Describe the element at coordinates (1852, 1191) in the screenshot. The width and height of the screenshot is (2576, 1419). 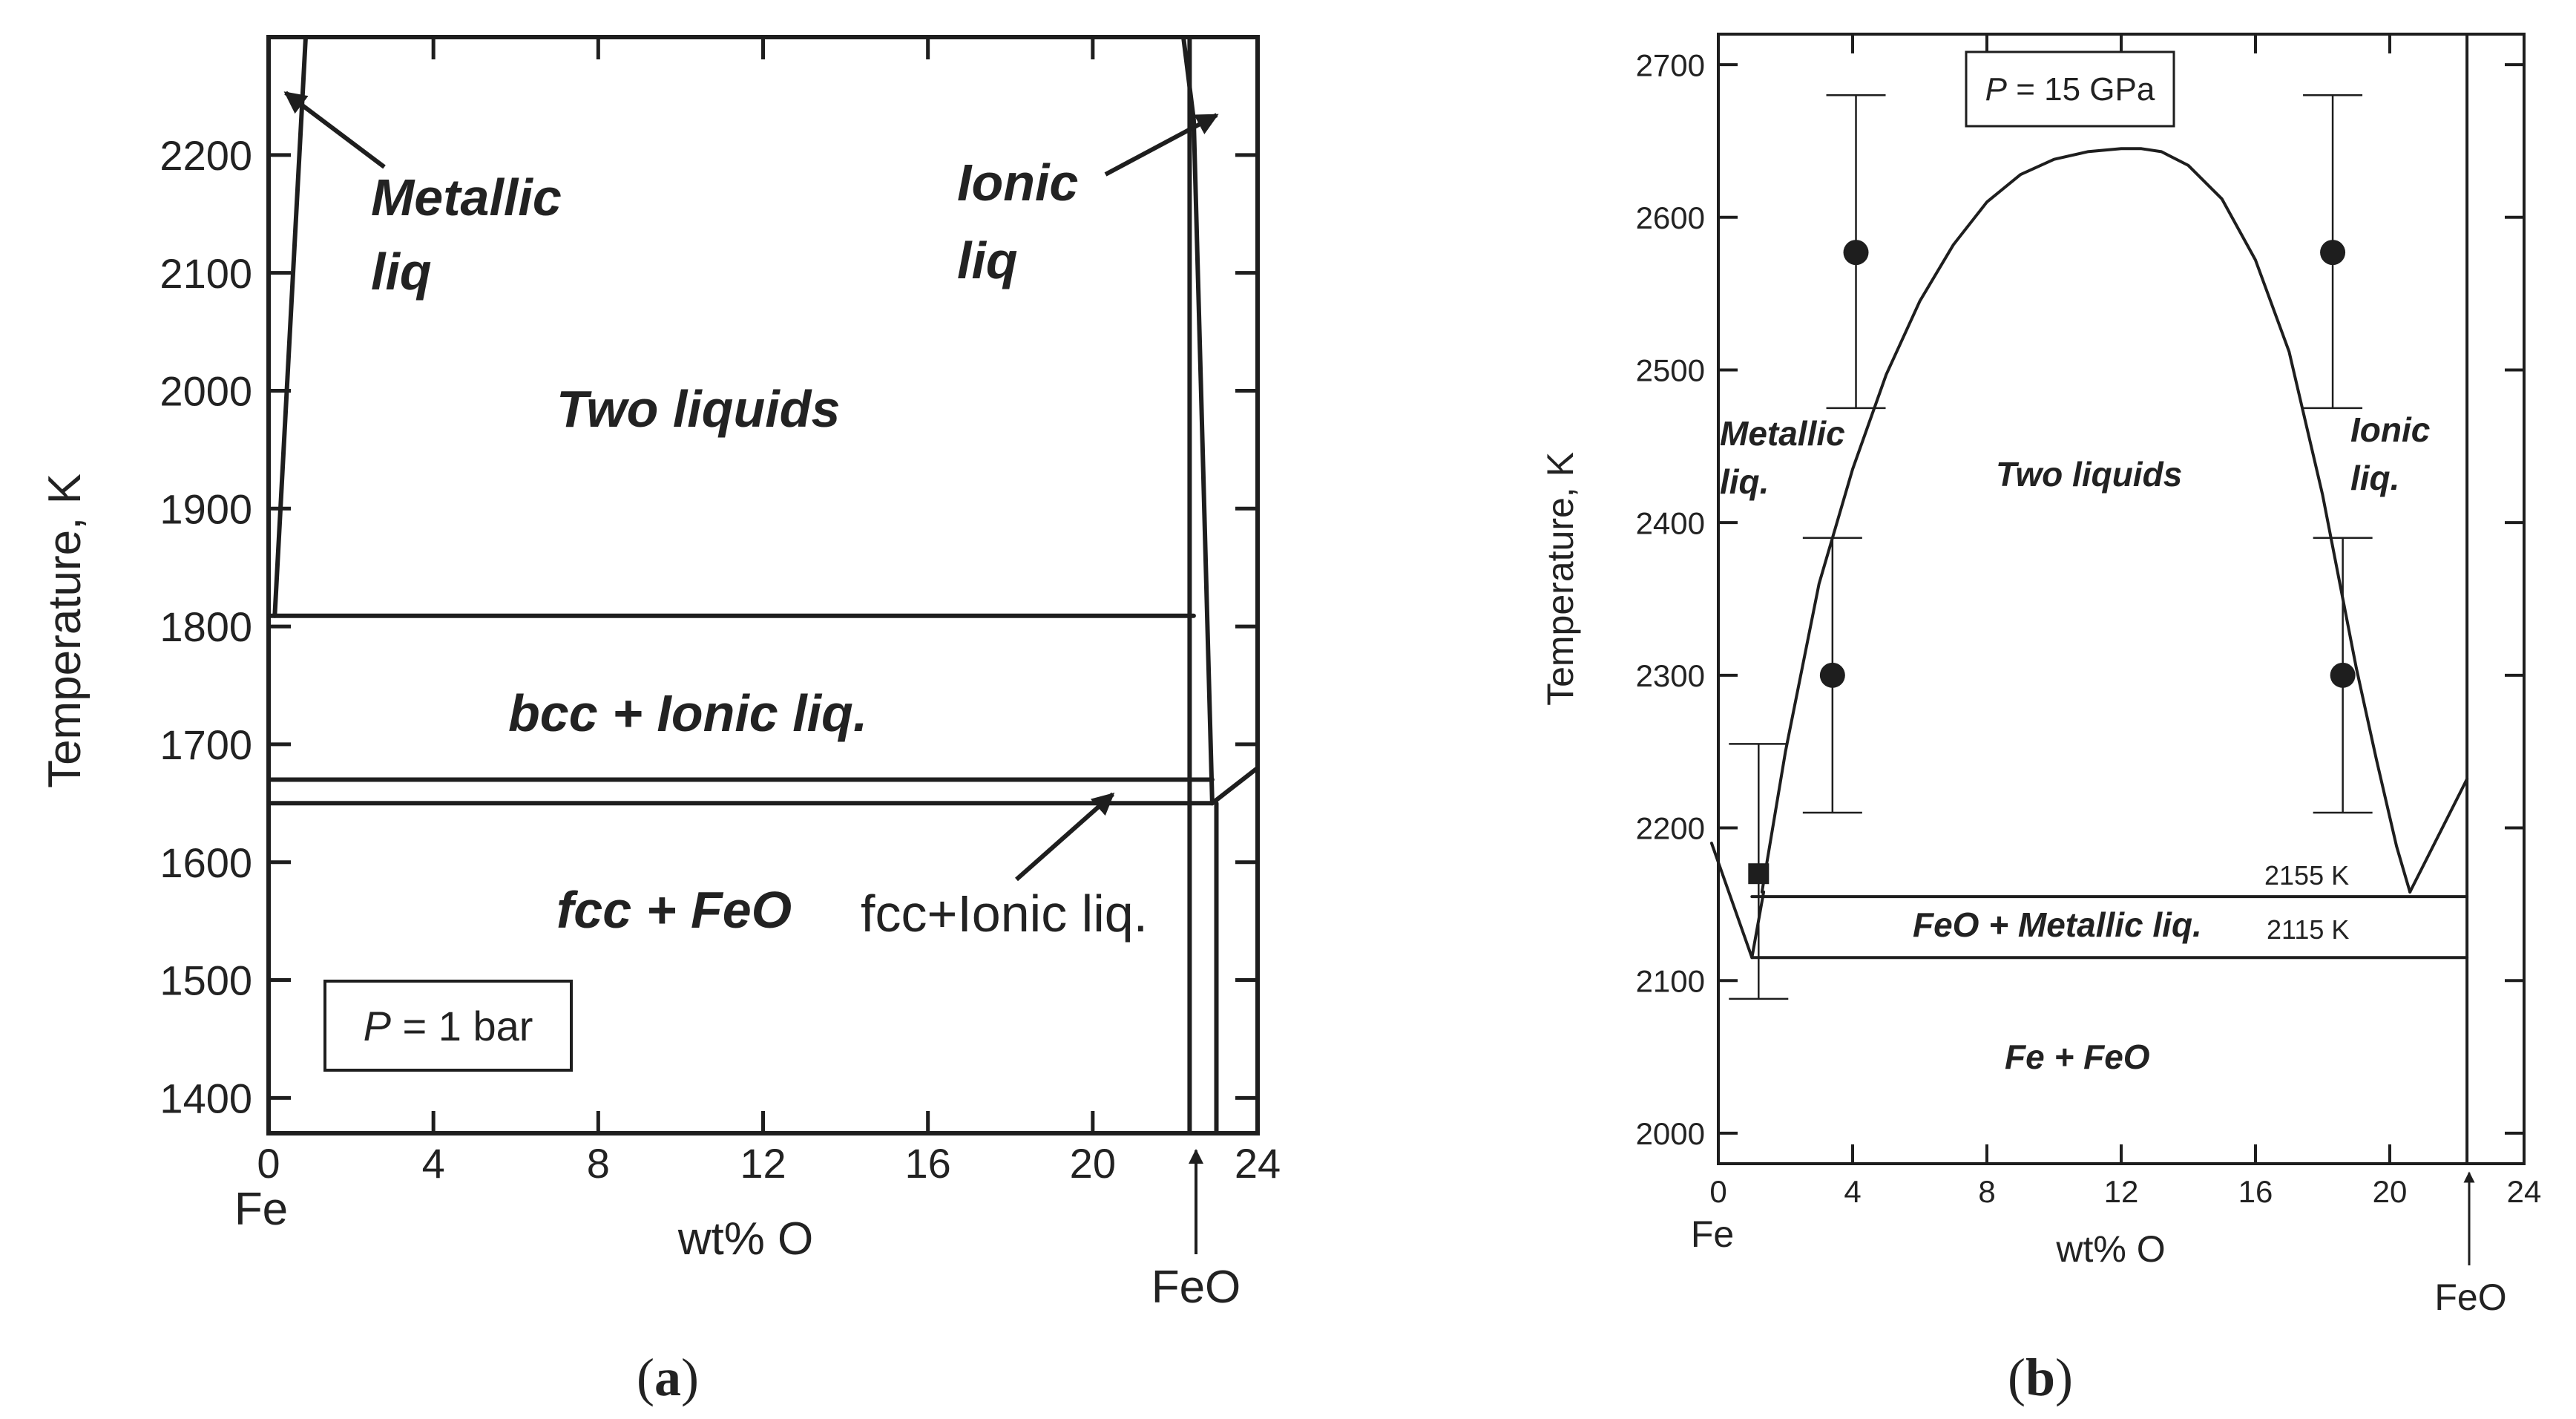
I see `panel-b-x-tick-label: 4` at that location.